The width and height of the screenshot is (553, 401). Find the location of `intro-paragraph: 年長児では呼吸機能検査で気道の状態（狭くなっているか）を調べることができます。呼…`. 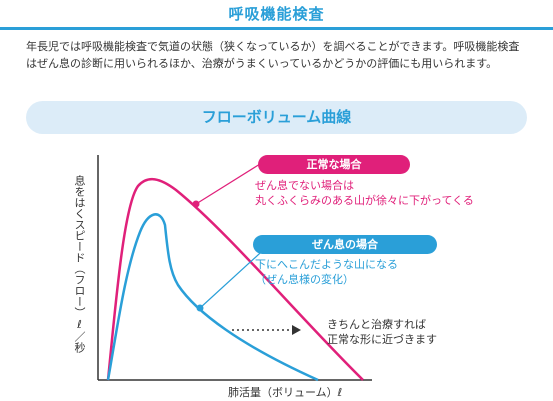

intro-paragraph: 年長児では呼吸機能検査で気道の状態（狭くなっているか）を調べることができます。呼… is located at coordinates (273, 55).